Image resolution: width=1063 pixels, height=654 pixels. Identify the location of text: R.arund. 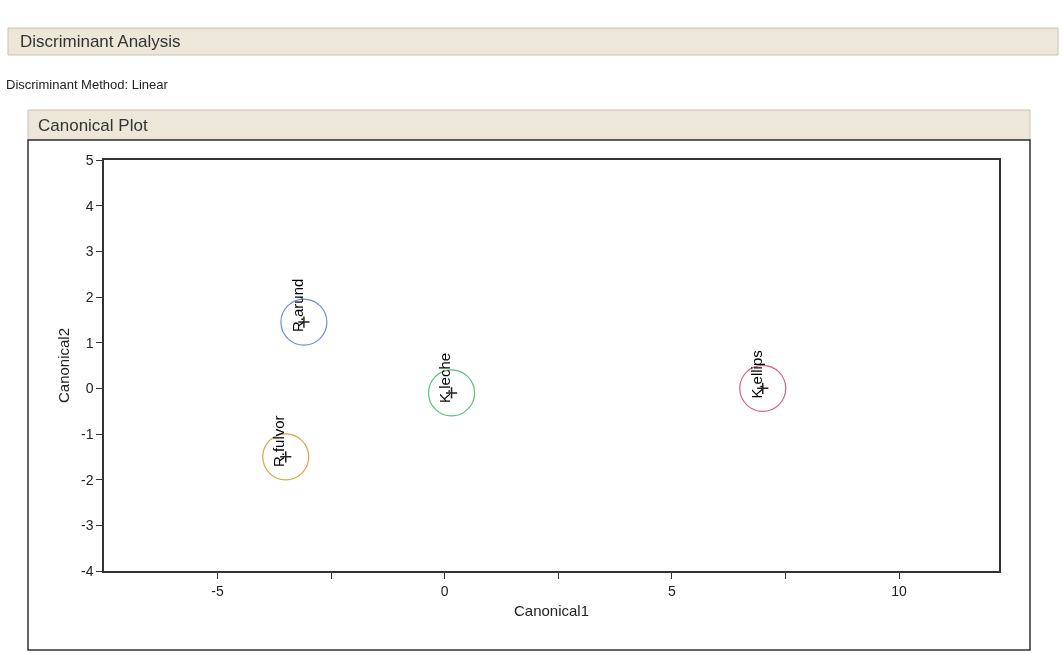
(297, 305).